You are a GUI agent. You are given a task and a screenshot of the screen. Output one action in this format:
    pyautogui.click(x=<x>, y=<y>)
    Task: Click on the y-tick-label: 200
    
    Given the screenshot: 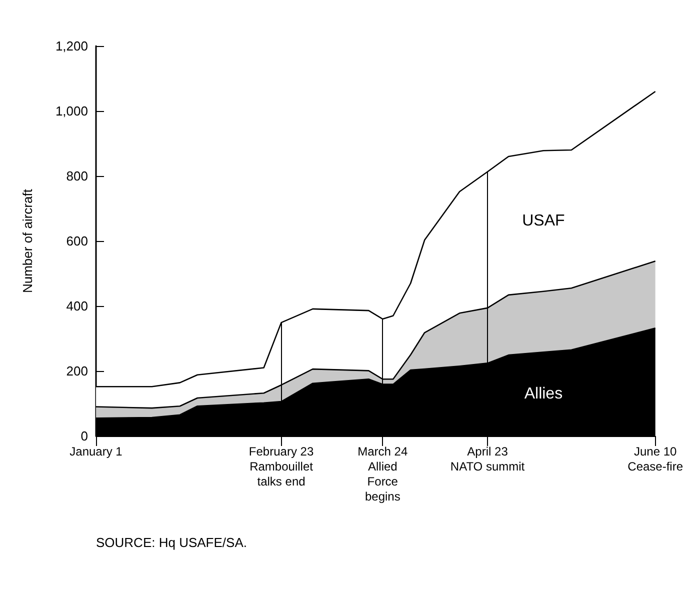 What is the action you would take?
    pyautogui.click(x=77, y=371)
    